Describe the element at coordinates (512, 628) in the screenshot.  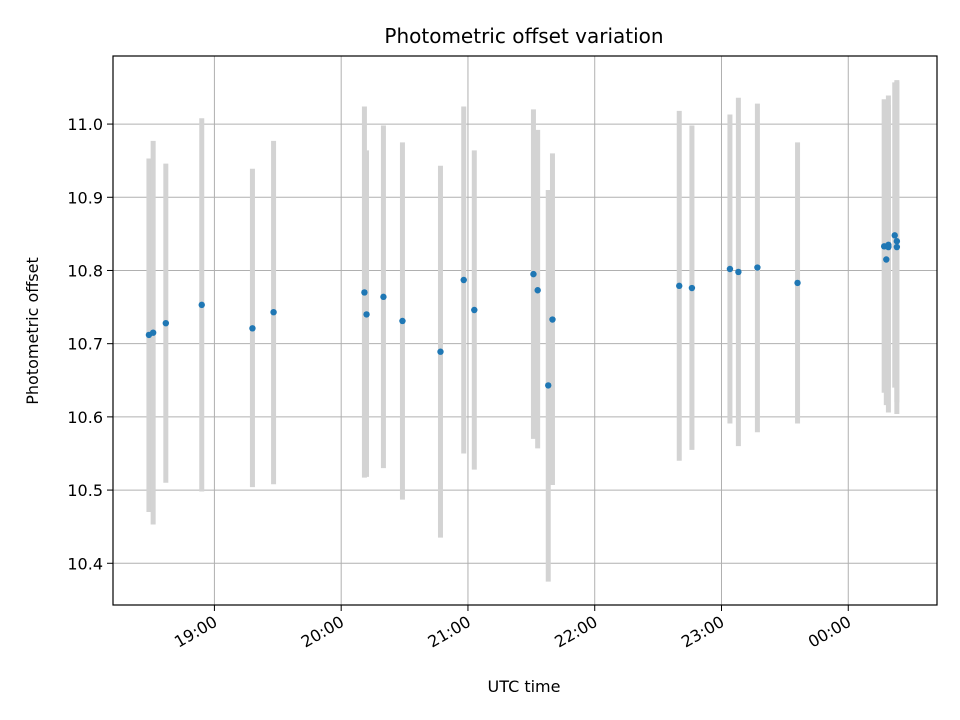
I see `x-axis-ticks: 19:00 20:00 21:00 22:00 23:00 00:00` at that location.